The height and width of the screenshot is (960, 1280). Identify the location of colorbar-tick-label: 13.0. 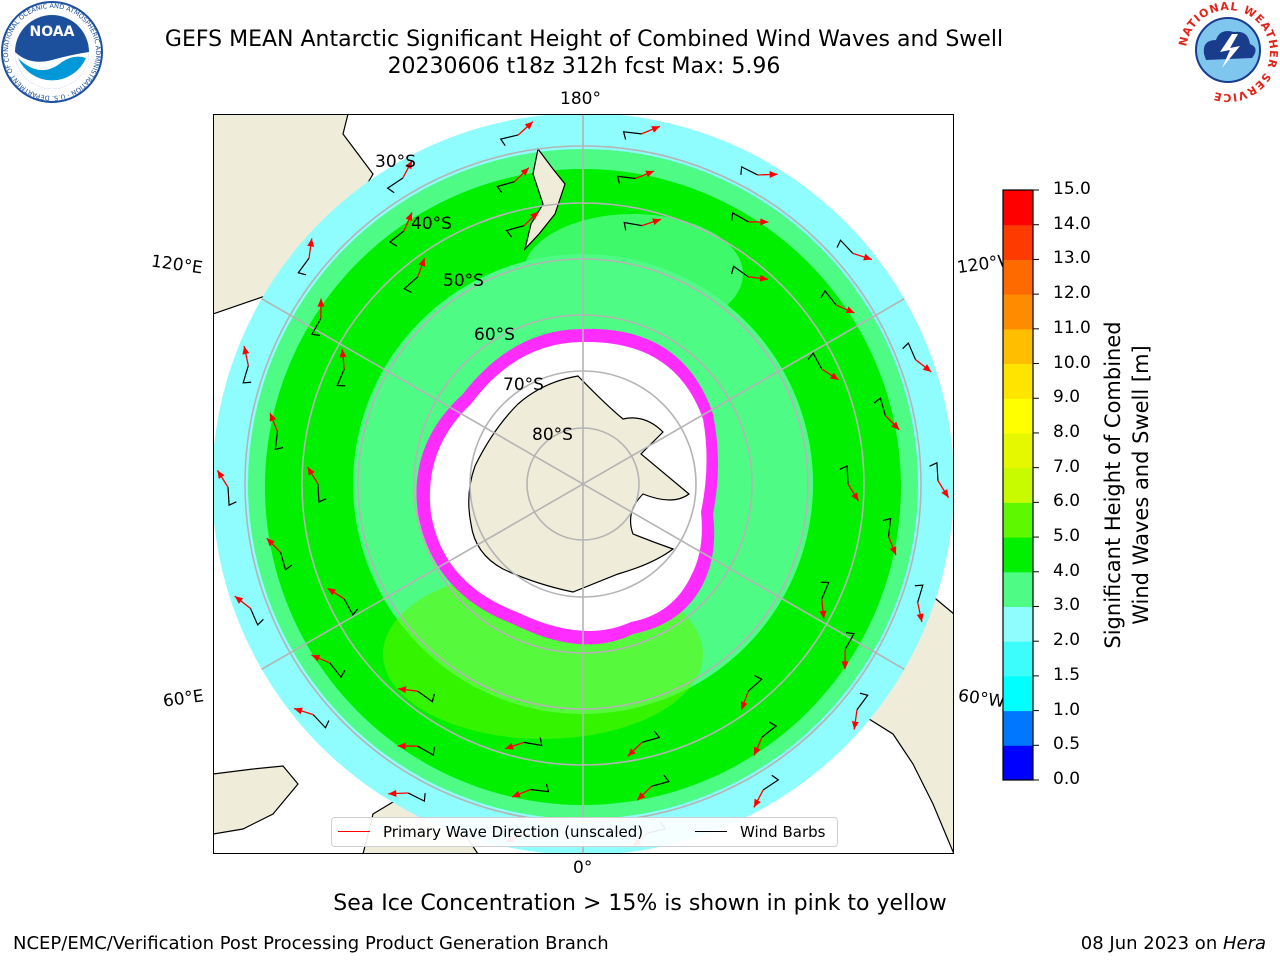
(1072, 258).